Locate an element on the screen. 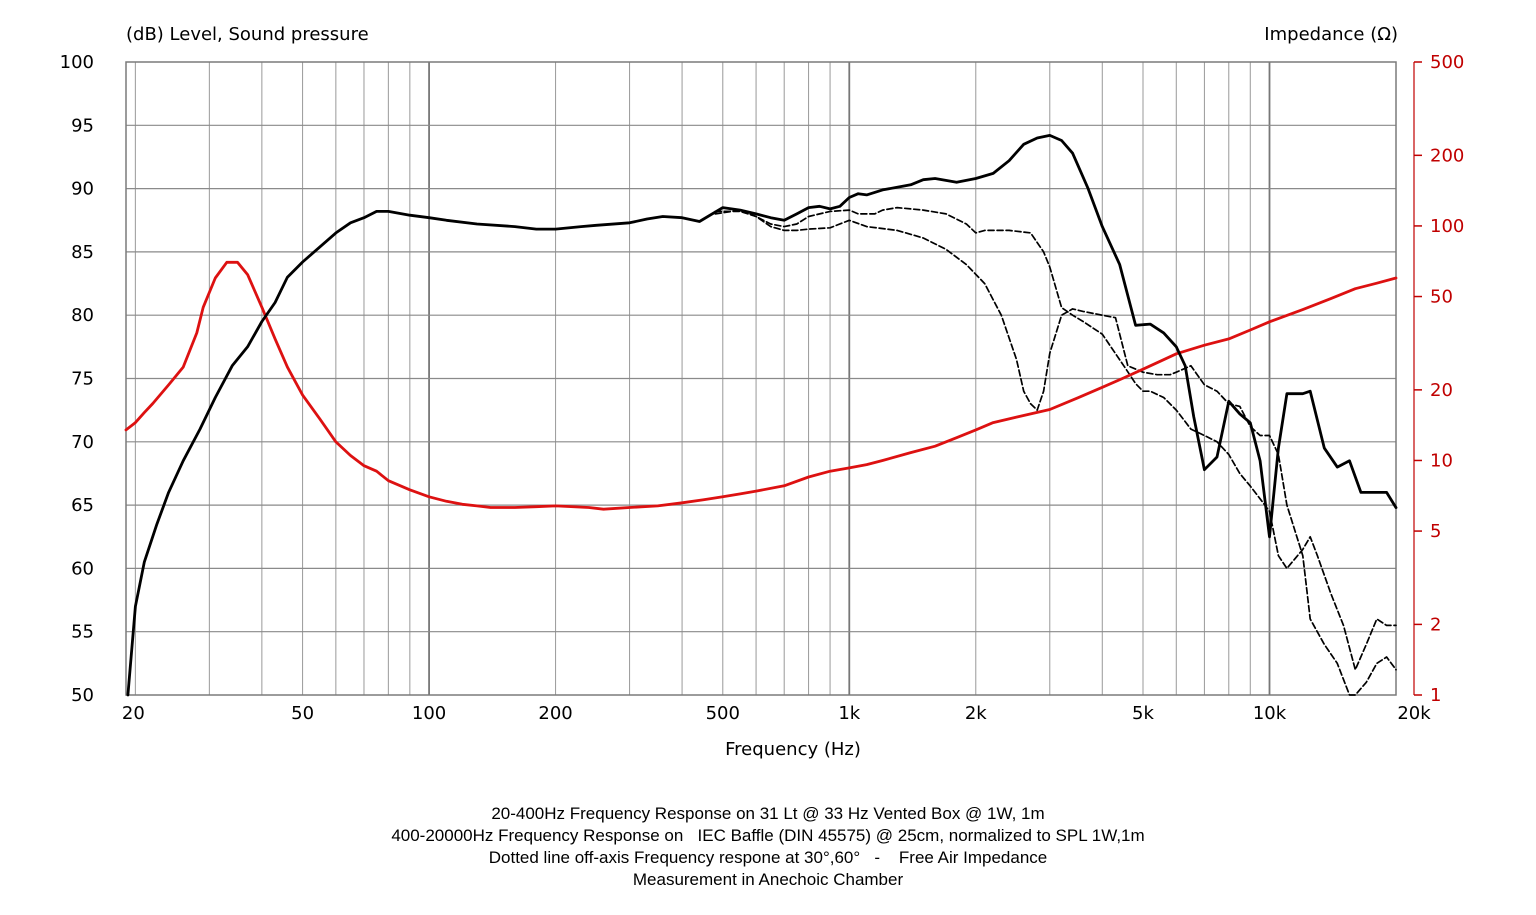  x-tick-label: 10k is located at coordinates (1270, 713).